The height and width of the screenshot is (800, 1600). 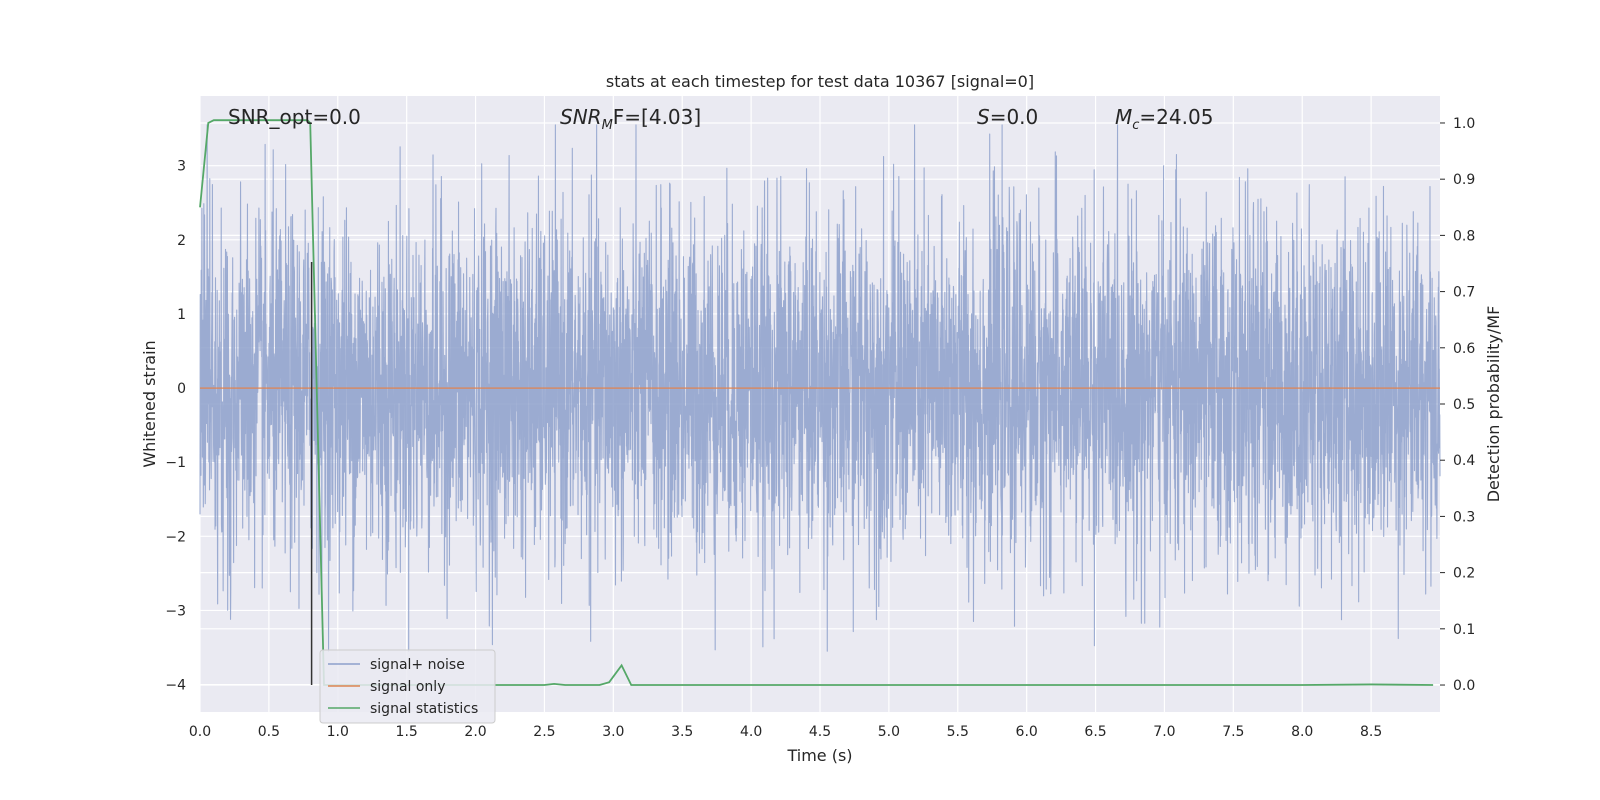 What do you see at coordinates (200, 732) in the screenshot?
I see `x-tick-label: 0.0` at bounding box center [200, 732].